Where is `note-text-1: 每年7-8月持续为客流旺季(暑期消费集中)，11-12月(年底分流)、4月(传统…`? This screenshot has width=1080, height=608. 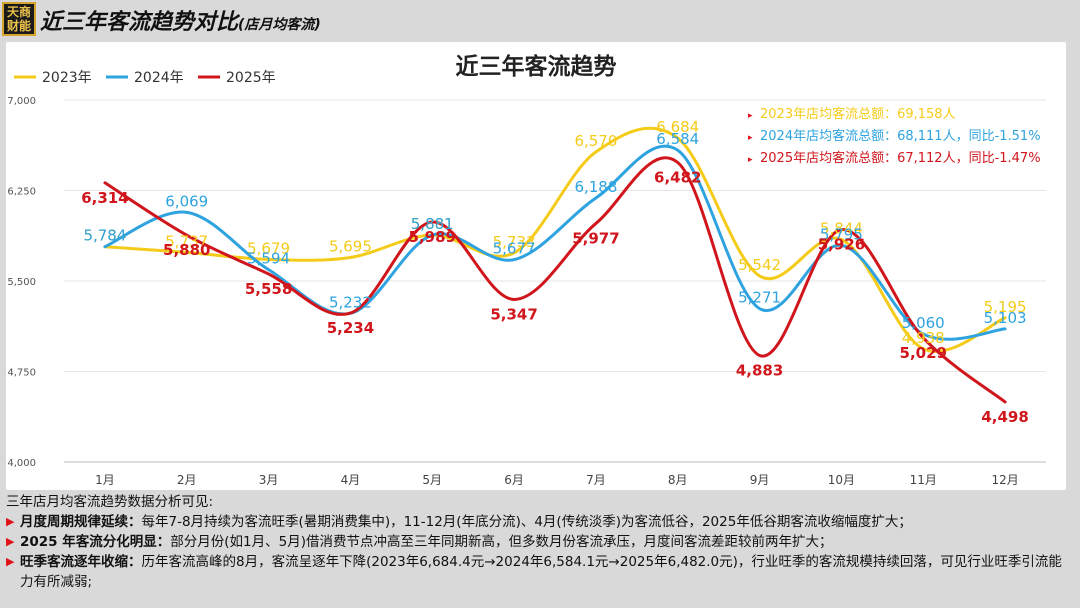 note-text-1: 每年7-8月持续为客流旺季(暑期消费集中)，11-12月(年底分流)、4月(传统… is located at coordinates (526, 522).